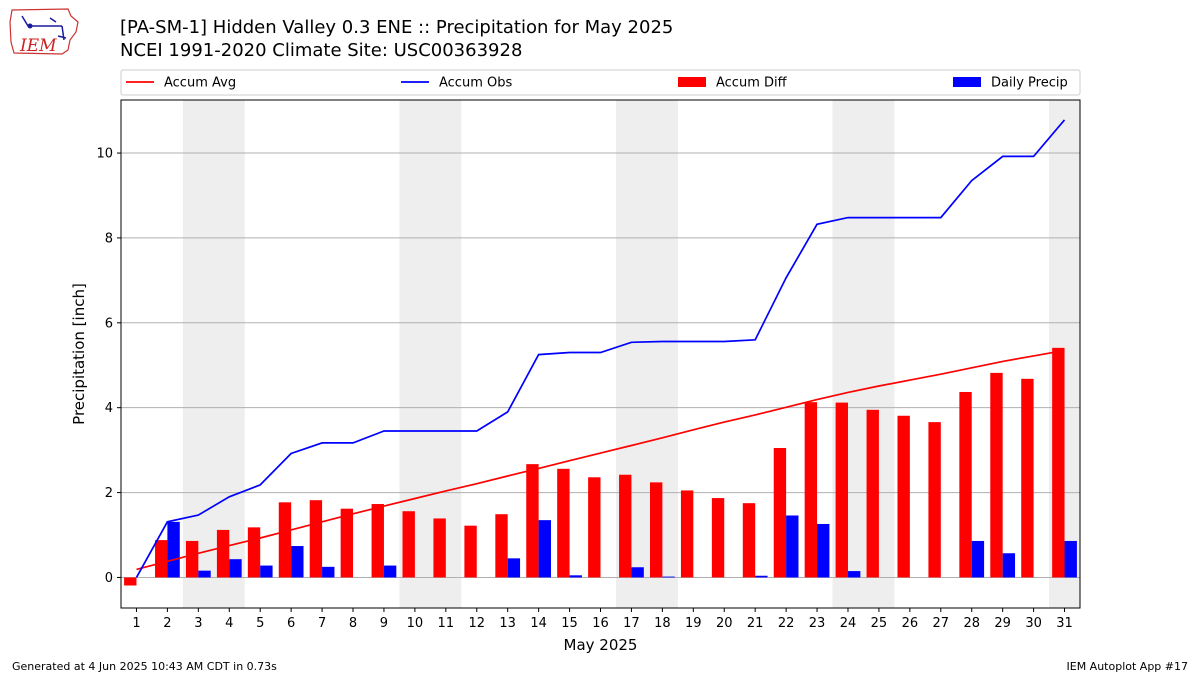 The image size is (1200, 675). Describe the element at coordinates (38, 46) in the screenshot. I see `logo-text: IEM` at that location.